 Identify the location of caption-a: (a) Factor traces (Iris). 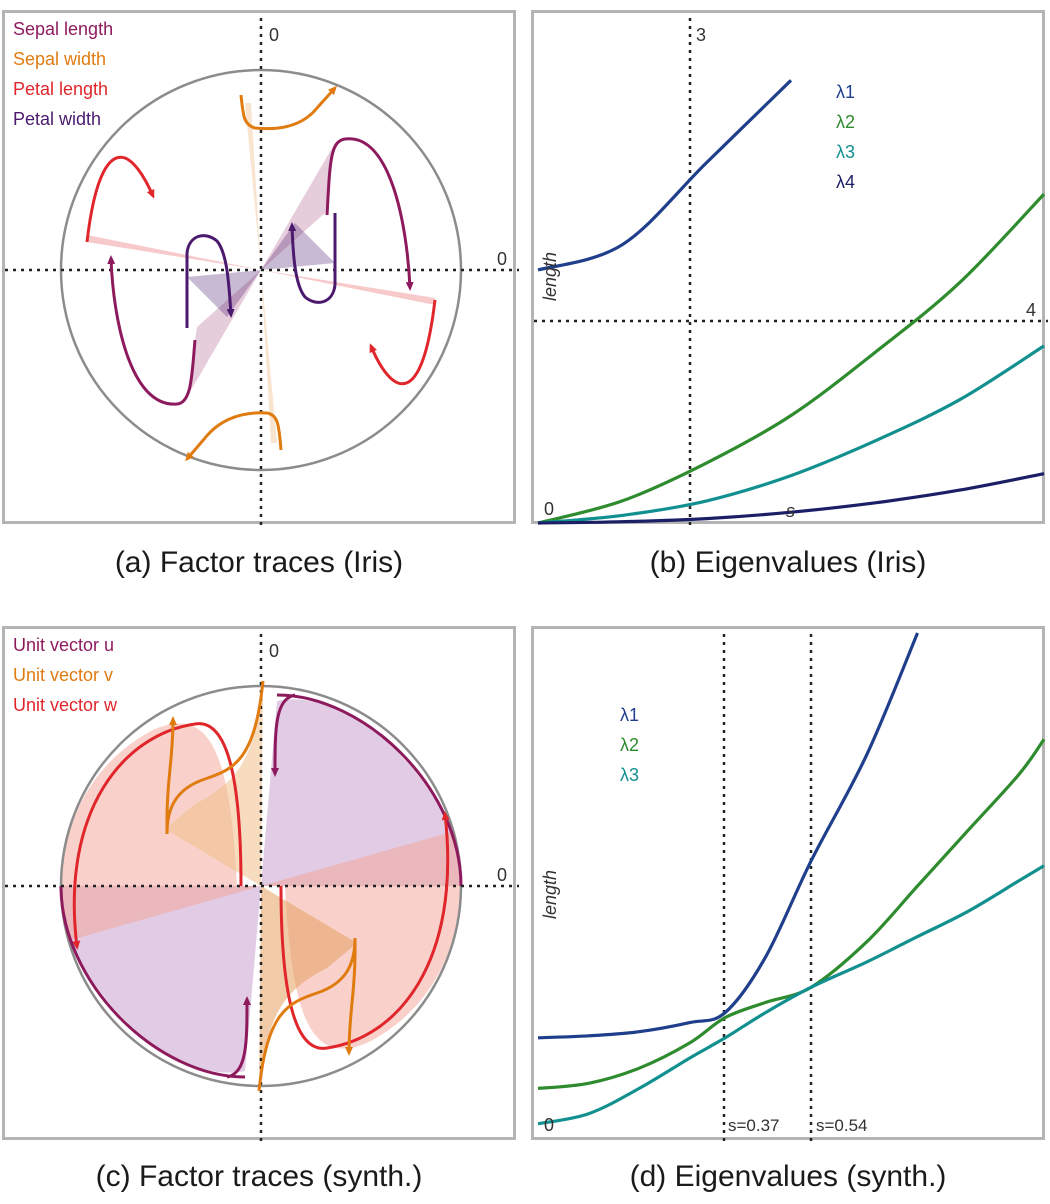
(259, 562).